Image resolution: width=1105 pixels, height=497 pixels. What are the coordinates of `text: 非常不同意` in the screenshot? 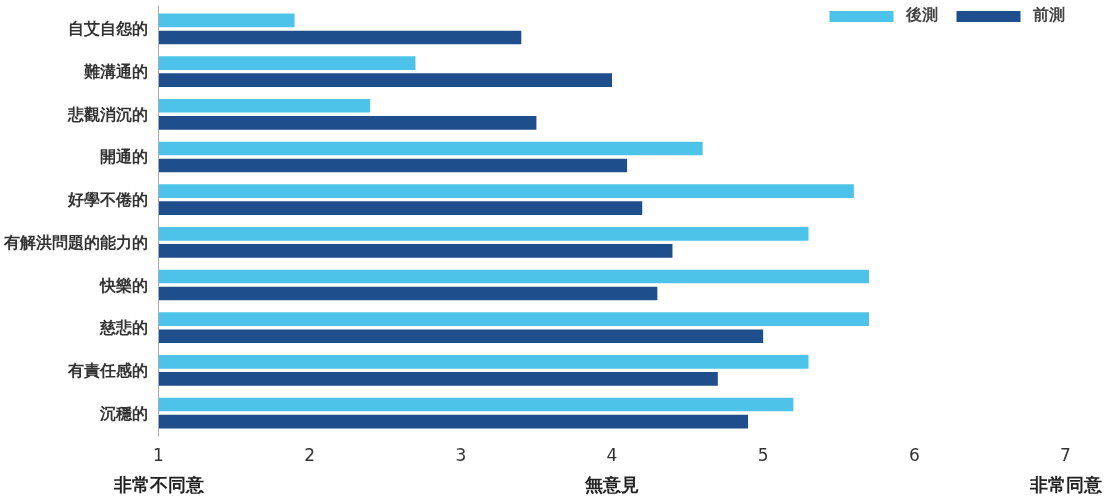 It's located at (158, 484).